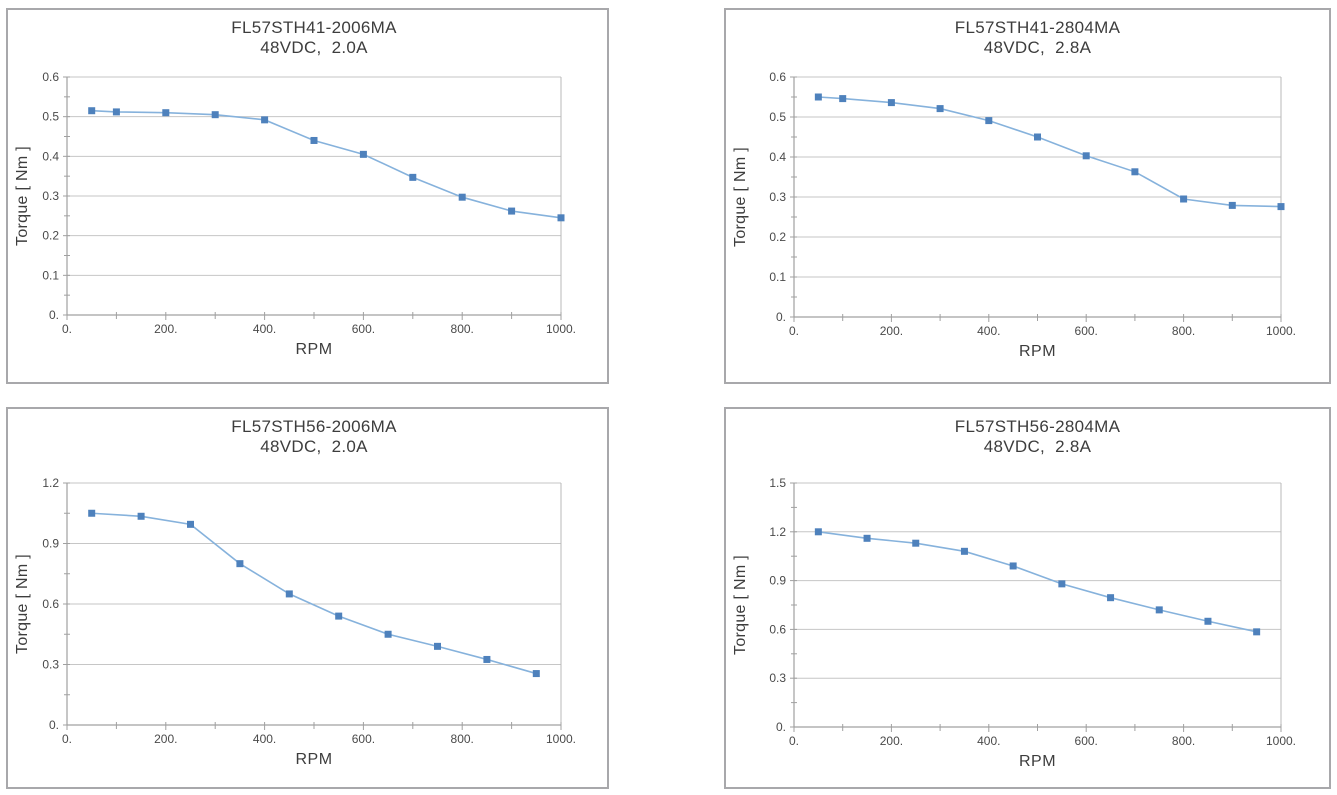 This screenshot has width=1337, height=795. I want to click on chart-title-block: FL57STH41-2006MA 48VDC, 2.0A, so click(314, 38).